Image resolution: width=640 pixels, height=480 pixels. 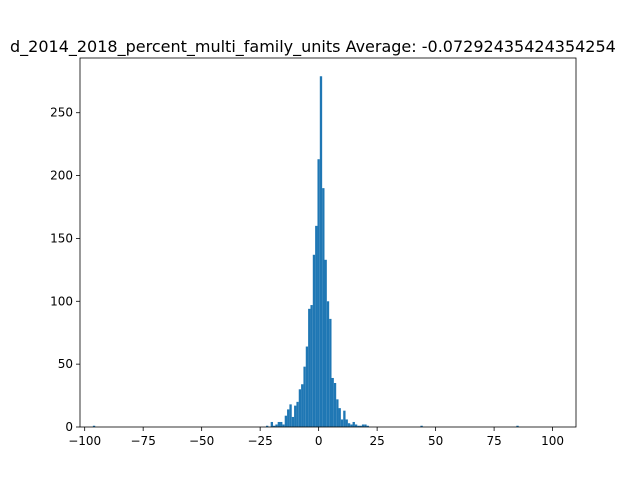 I want to click on x-tick-label: −75, so click(x=143, y=441).